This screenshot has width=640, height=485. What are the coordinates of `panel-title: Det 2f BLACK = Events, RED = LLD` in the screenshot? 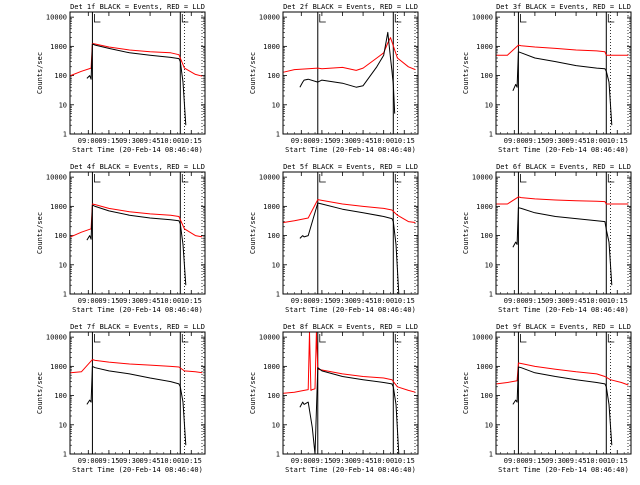 It's located at (350, 7).